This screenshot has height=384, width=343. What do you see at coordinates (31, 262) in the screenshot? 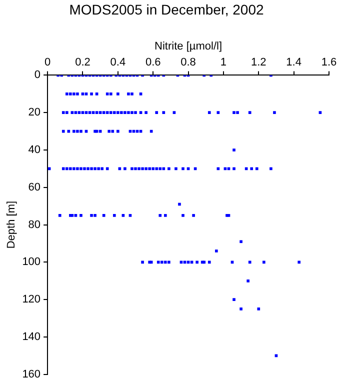
I see `y-tick-label: 100` at bounding box center [31, 262].